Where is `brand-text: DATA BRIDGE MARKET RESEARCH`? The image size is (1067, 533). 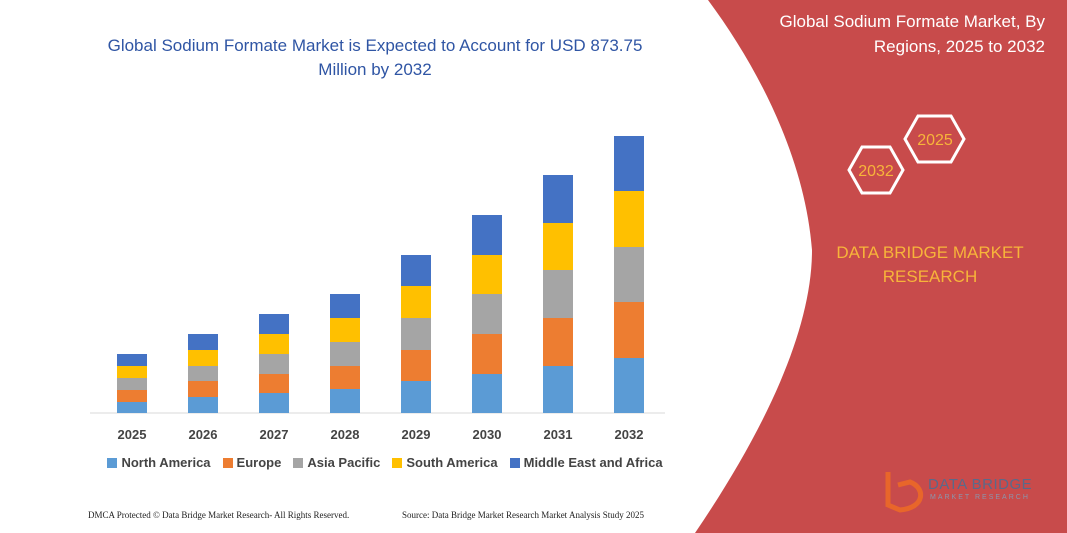
brand-text: DATA BRIDGE MARKET RESEARCH is located at coordinates (930, 264).